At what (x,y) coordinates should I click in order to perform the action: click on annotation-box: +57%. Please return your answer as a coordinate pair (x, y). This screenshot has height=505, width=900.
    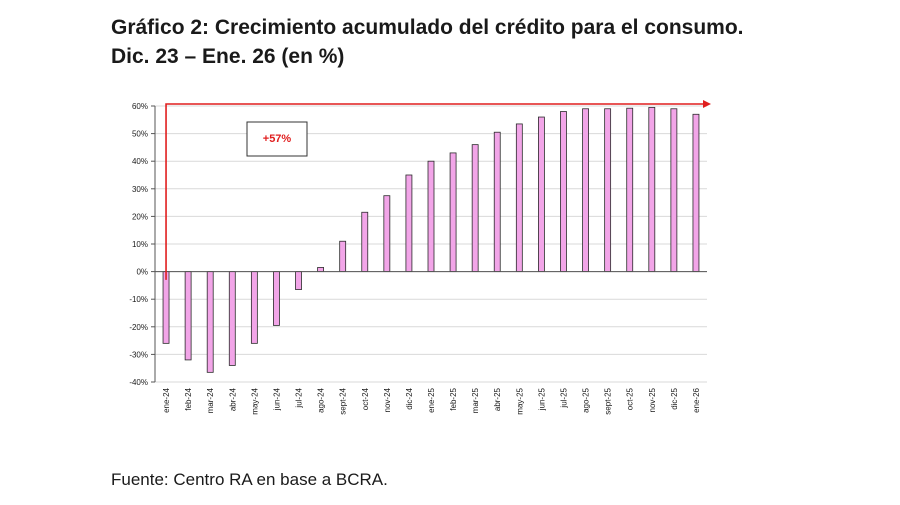
    Looking at the image, I should click on (277, 139).